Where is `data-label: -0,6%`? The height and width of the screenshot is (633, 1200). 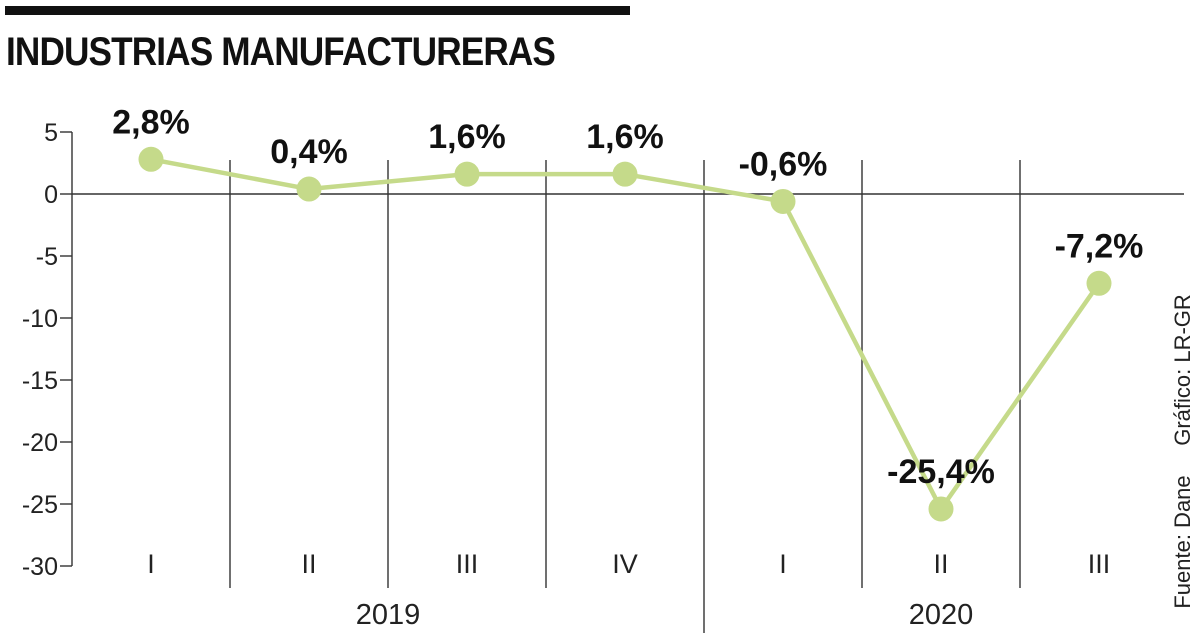
data-label: -0,6% is located at coordinates (783, 164).